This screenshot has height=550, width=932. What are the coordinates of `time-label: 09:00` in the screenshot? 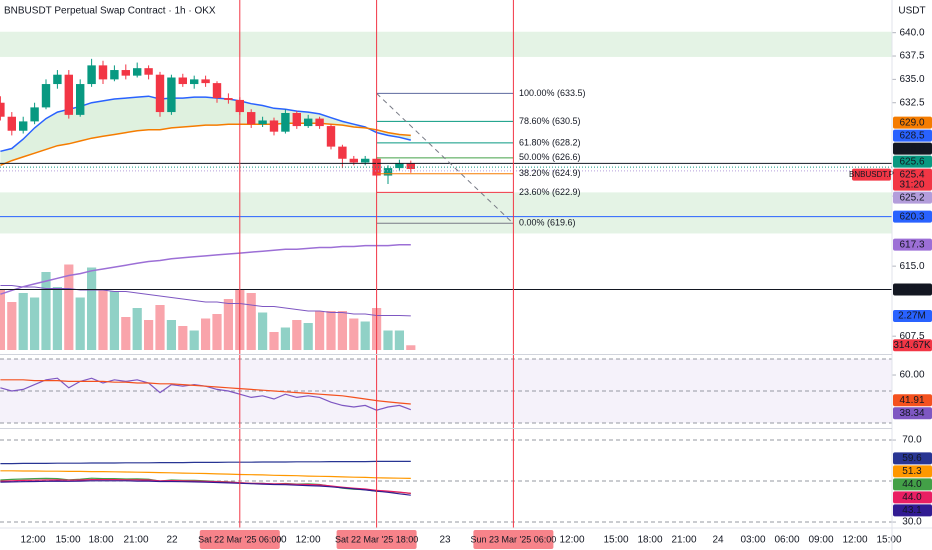 It's located at (820, 540).